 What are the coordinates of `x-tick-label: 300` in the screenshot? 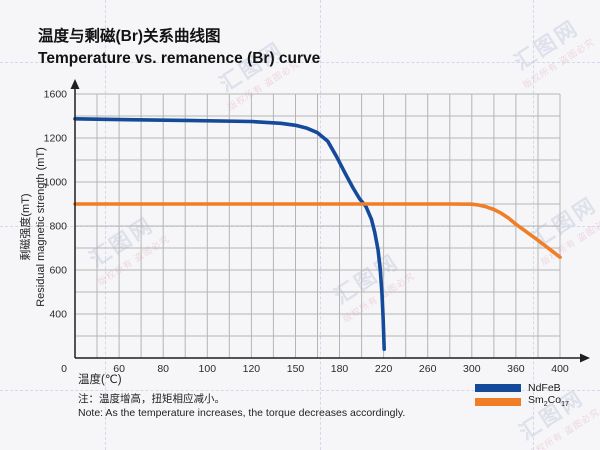 It's located at (472, 369).